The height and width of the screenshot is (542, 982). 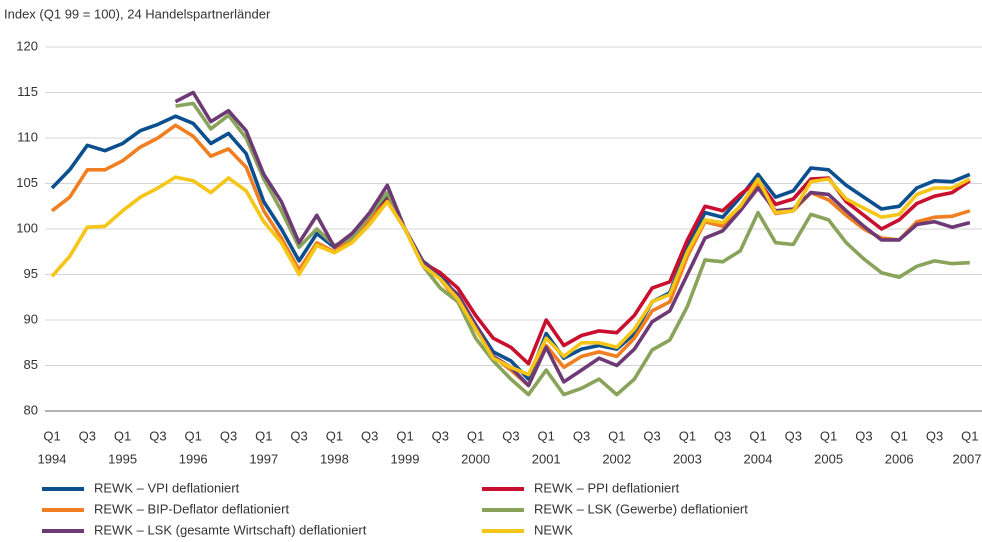 What do you see at coordinates (31, 409) in the screenshot?
I see `y-tick-label: 80` at bounding box center [31, 409].